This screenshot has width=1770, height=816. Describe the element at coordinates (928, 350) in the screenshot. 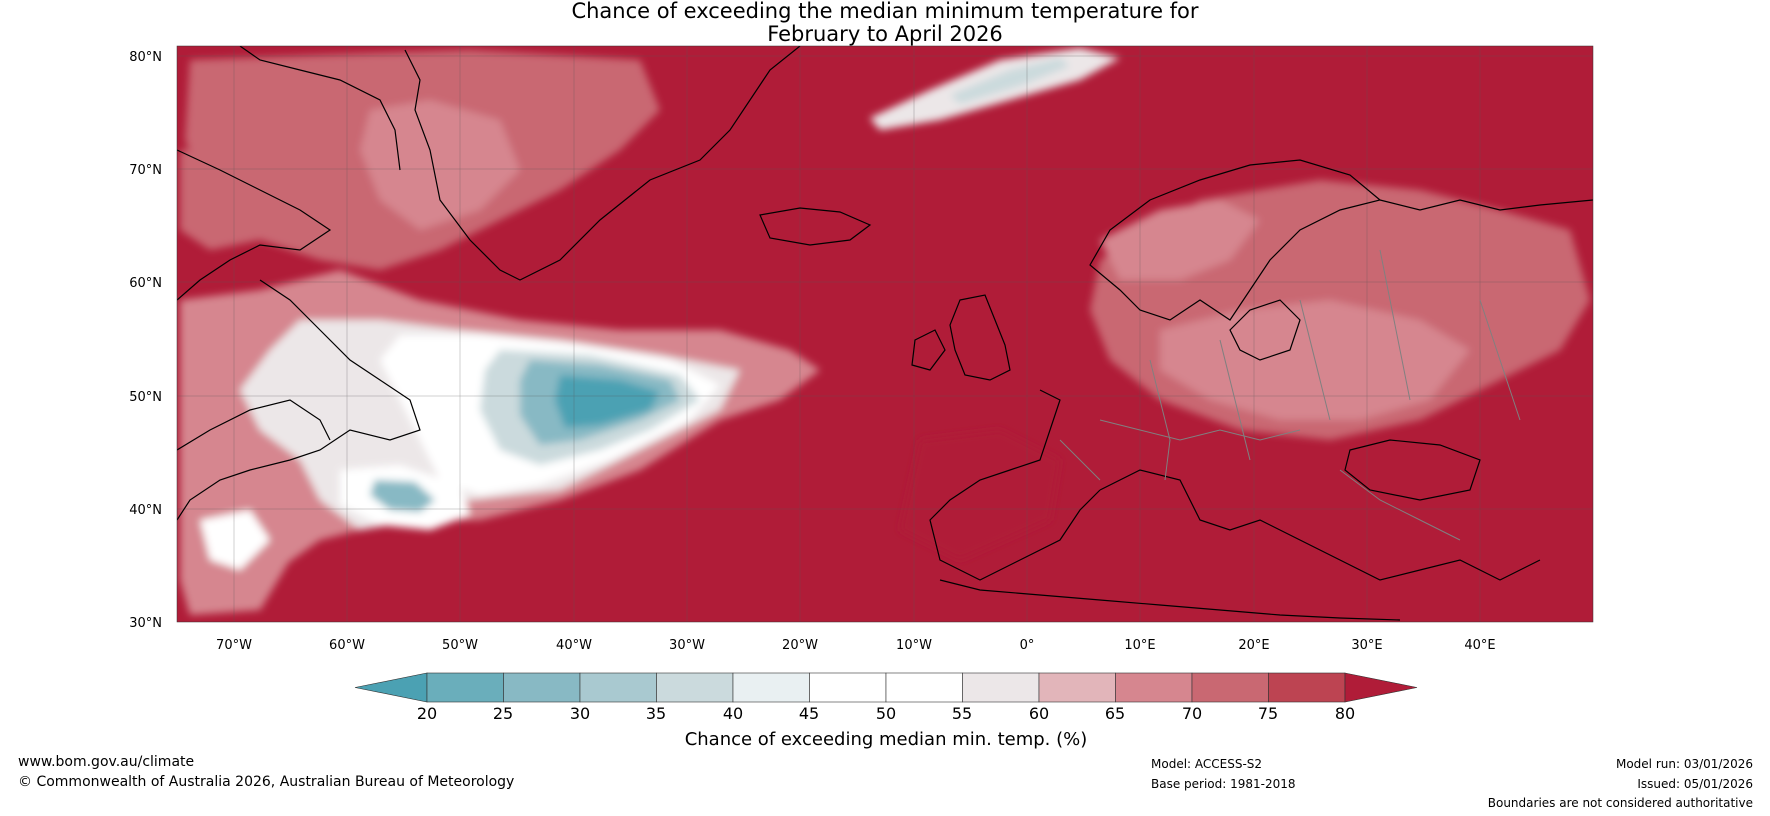

I see `coast-ireland` at that location.